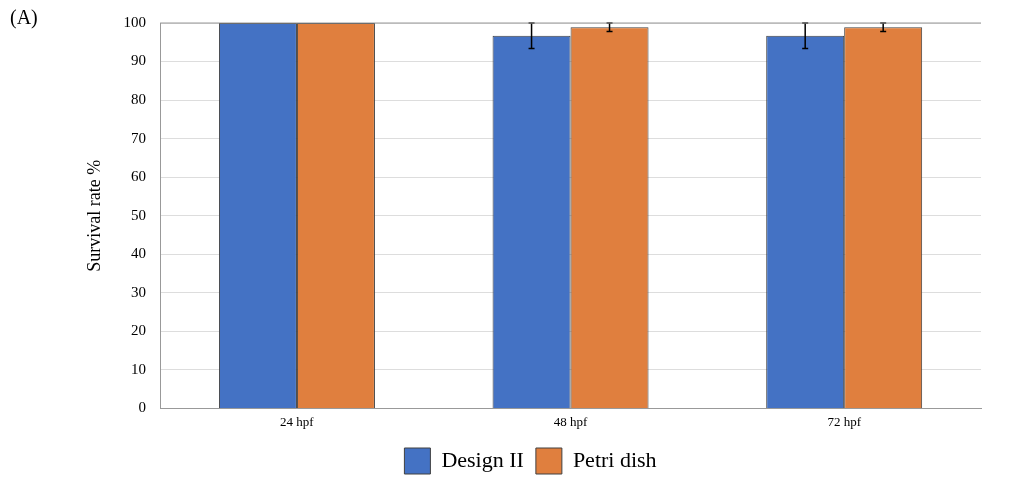 The image size is (1021, 484). Describe the element at coordinates (139, 330) in the screenshot. I see `y-tick-label: 20` at that location.